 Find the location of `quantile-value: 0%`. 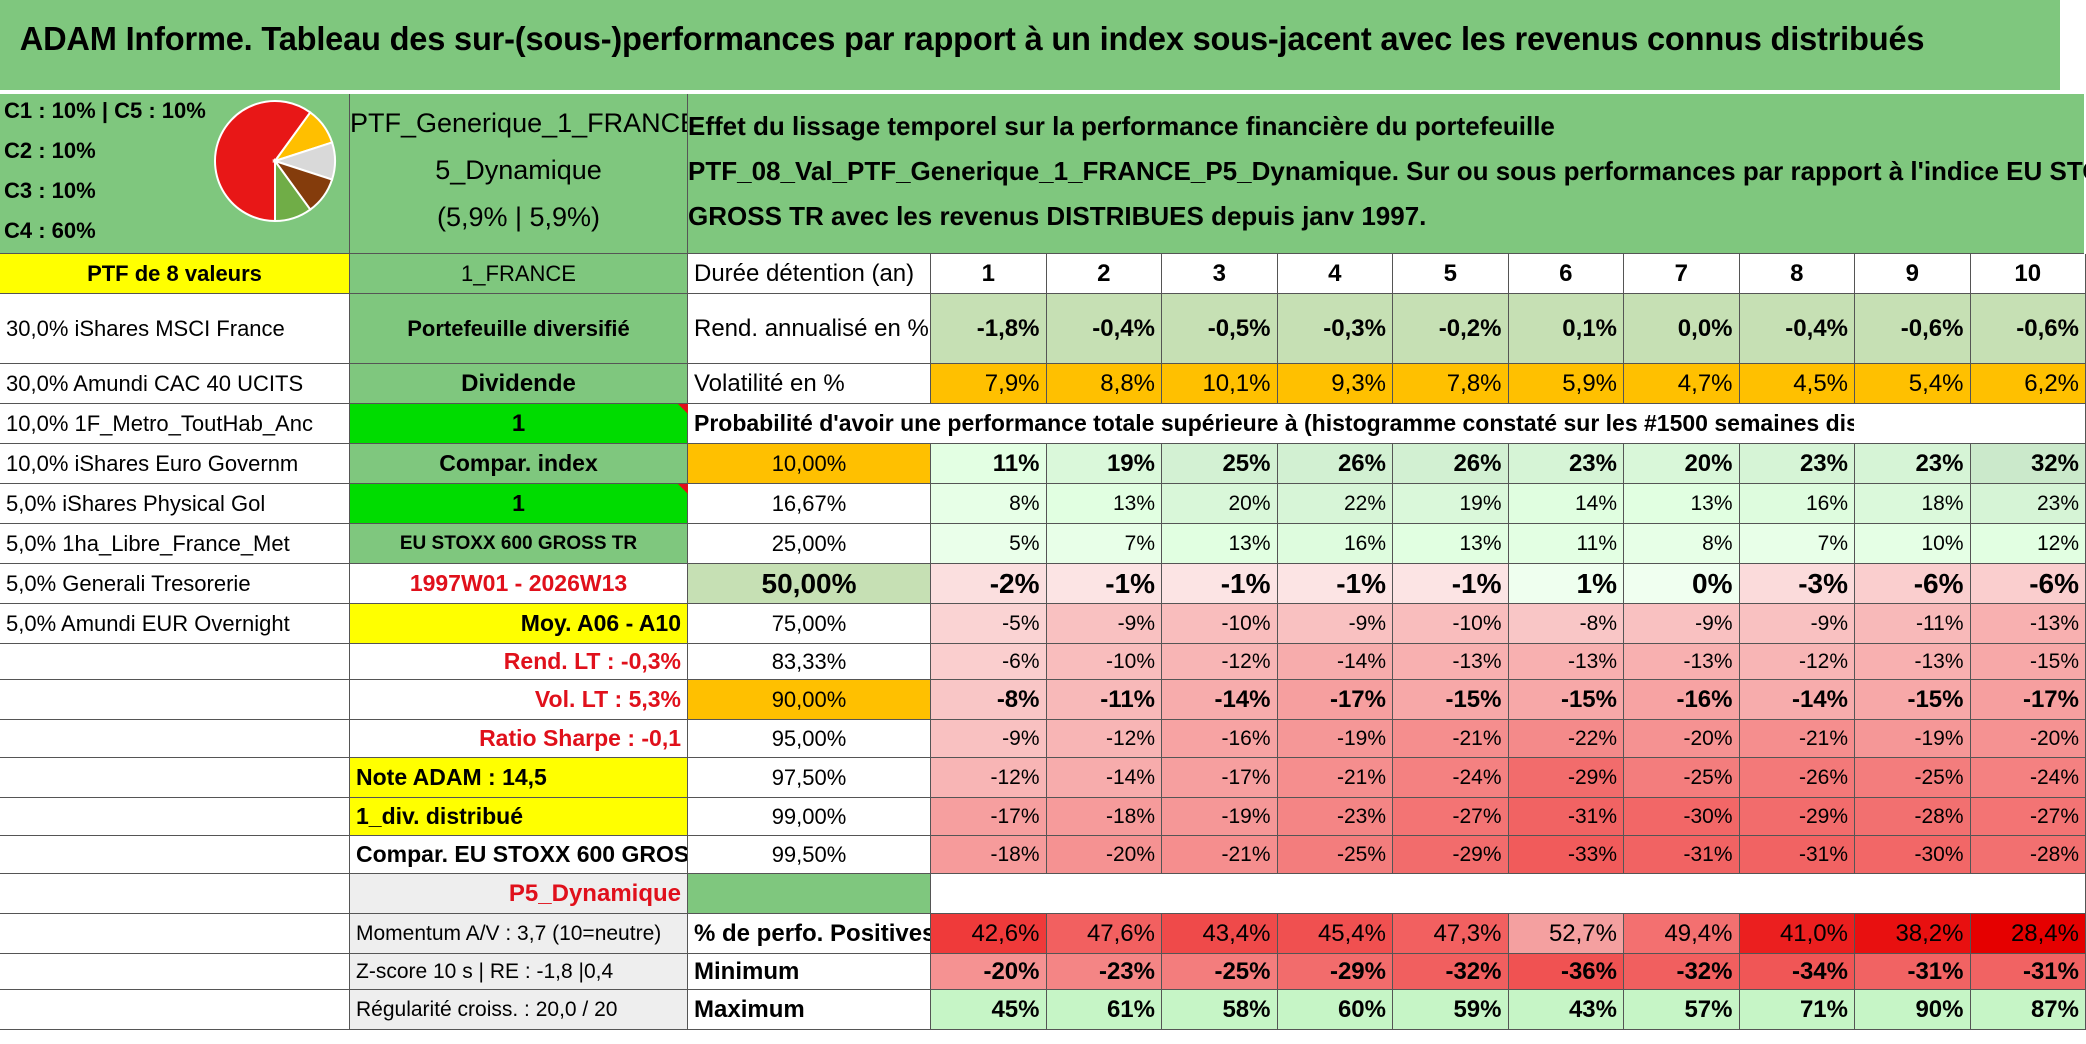

quantile-value: 0% is located at coordinates (1682, 584).